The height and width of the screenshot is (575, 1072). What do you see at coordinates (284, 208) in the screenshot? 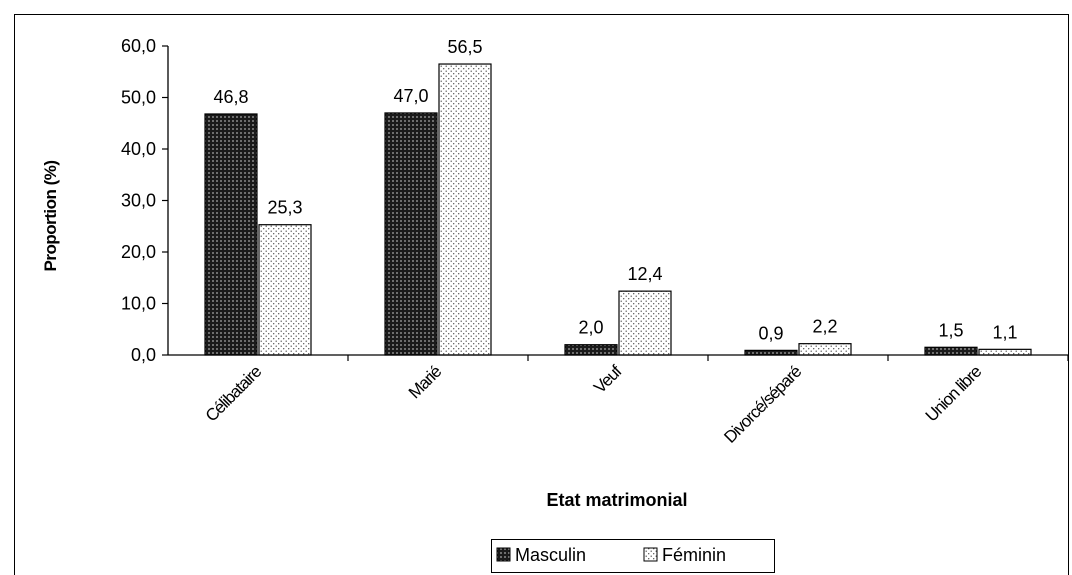
I see `data-label-feminin: 25,3` at bounding box center [284, 208].